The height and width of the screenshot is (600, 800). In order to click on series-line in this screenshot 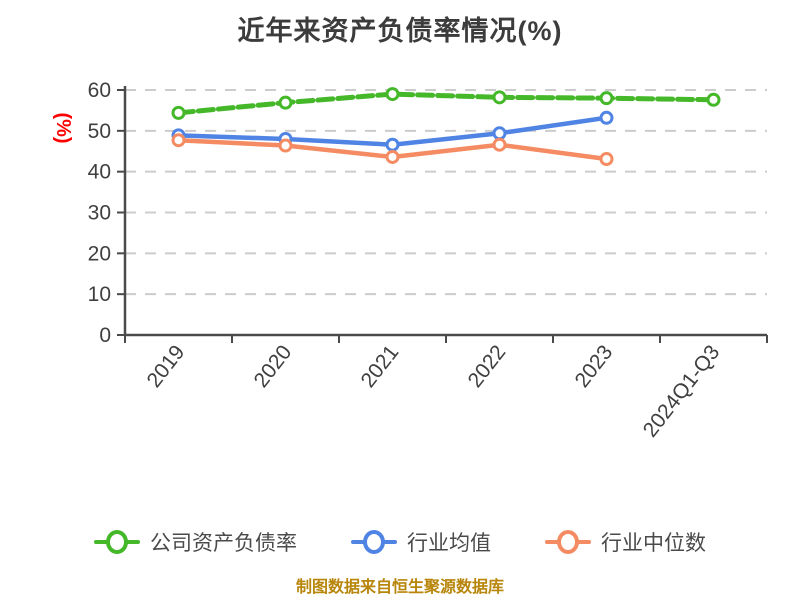, I will do `click(446, 103)`.